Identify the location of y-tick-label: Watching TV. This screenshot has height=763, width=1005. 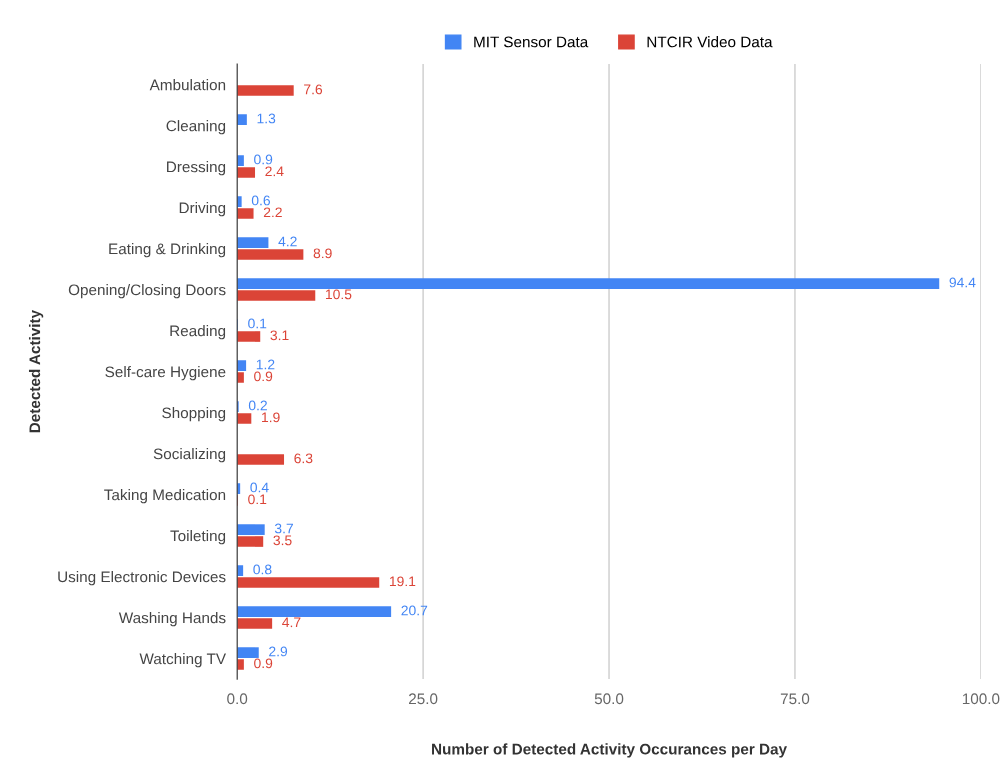
(183, 660).